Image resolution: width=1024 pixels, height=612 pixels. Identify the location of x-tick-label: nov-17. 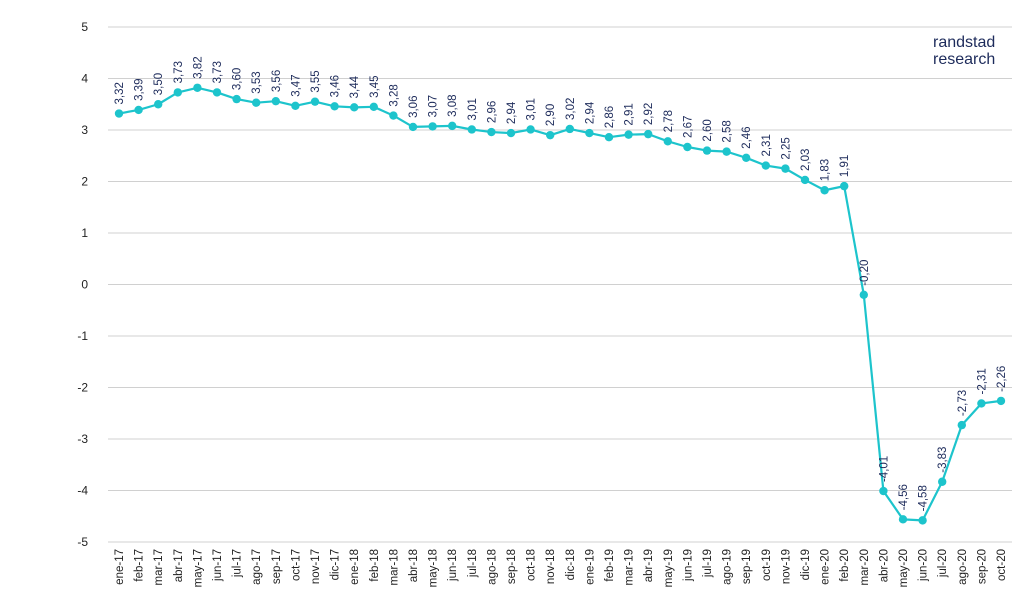
(316, 566).